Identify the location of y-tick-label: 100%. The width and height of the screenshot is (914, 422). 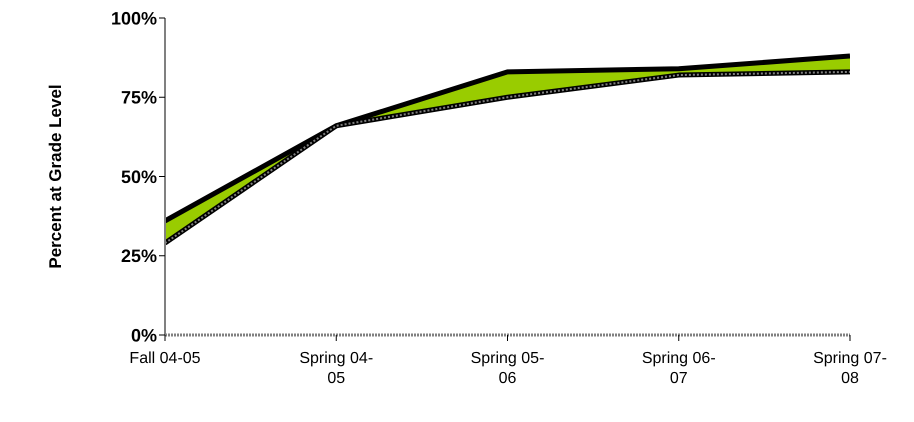
(133, 18).